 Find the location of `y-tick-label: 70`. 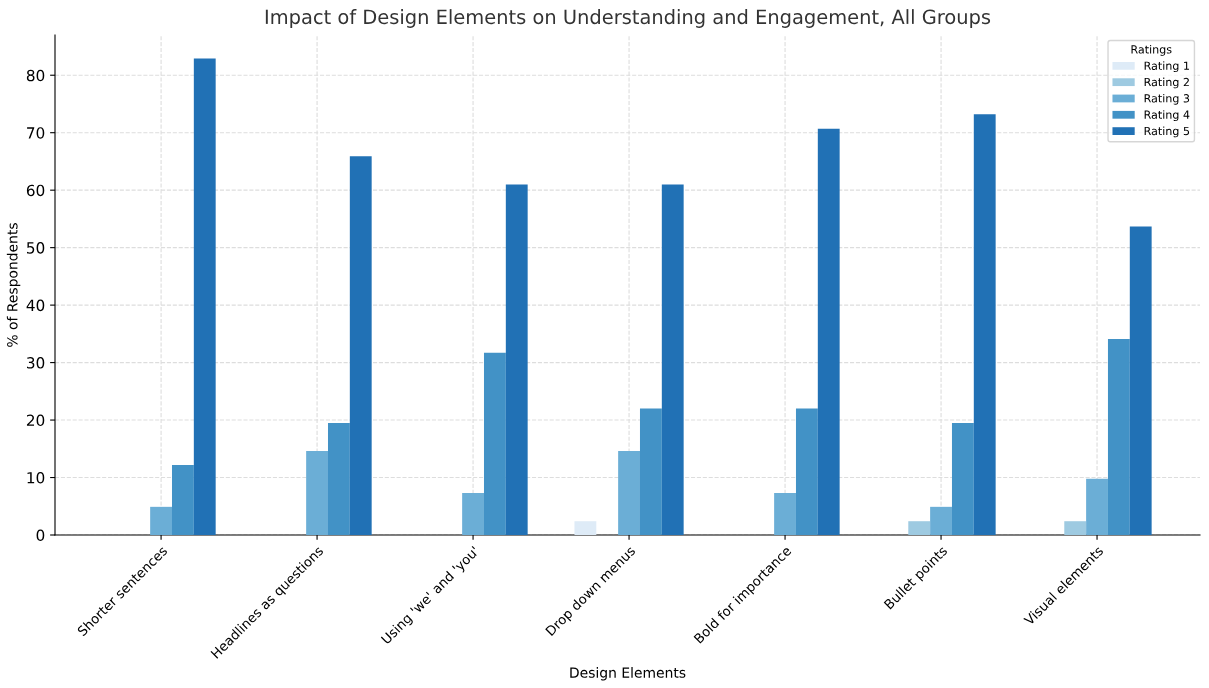

y-tick-label: 70 is located at coordinates (36, 133).